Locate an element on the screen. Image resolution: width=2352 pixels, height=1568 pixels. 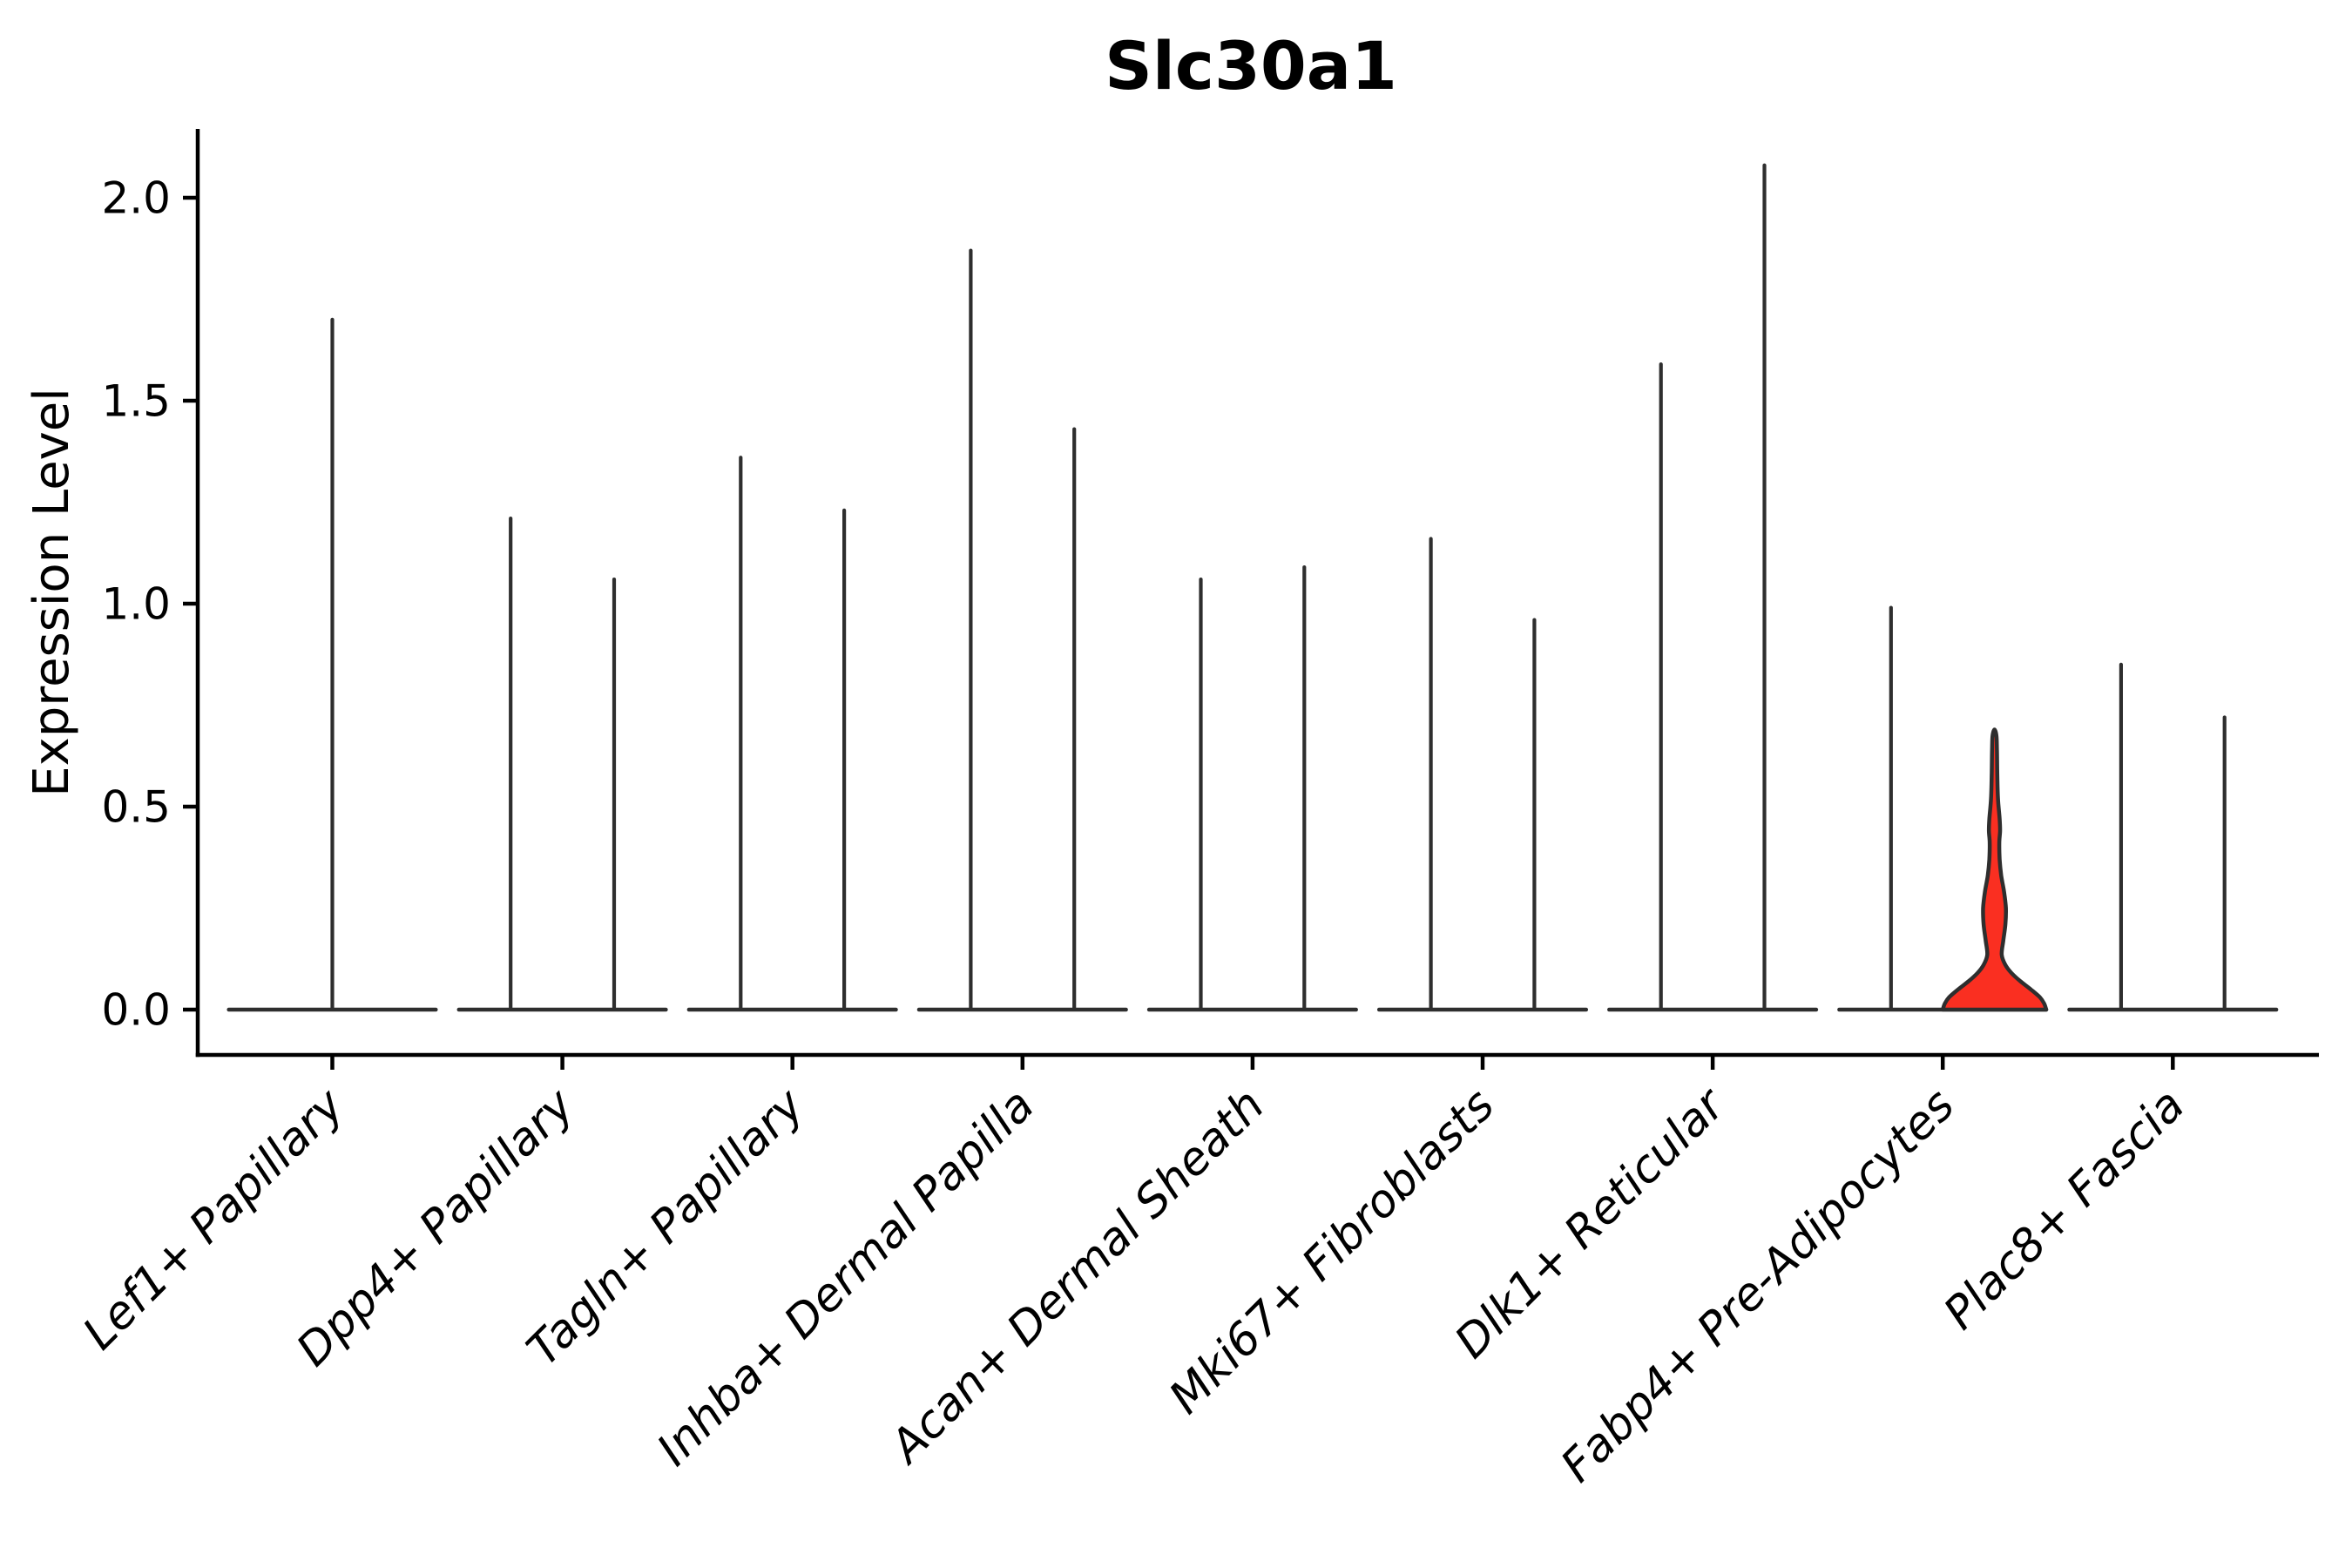
y-tick-label: 2.0 is located at coordinates (136, 198).